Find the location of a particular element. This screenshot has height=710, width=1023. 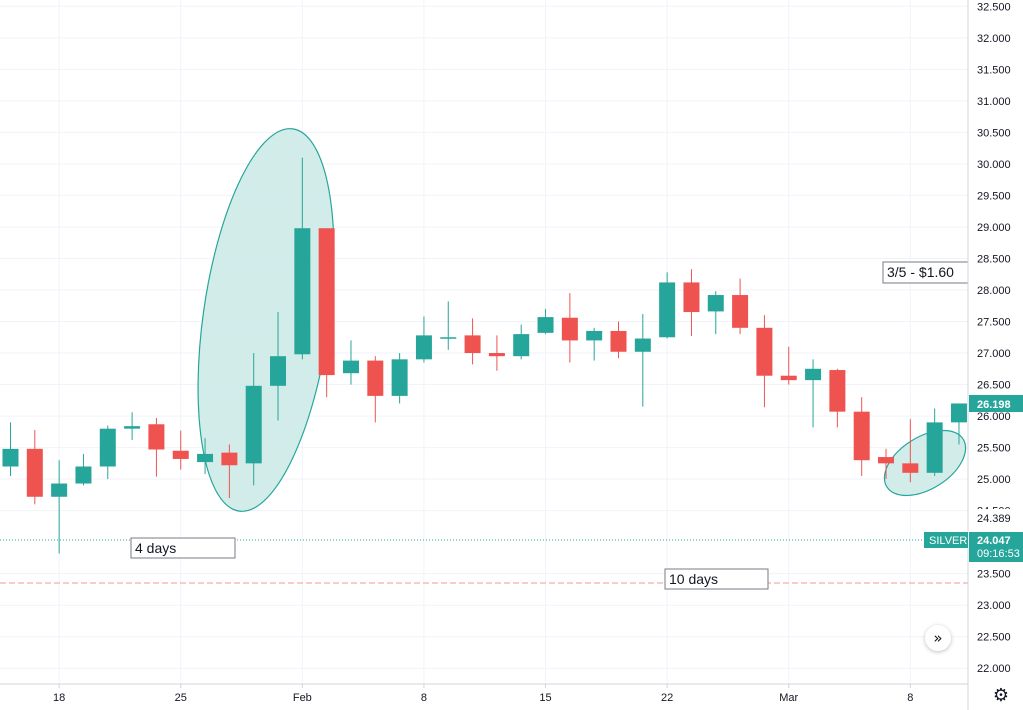

y-tick-label: 23.500 is located at coordinates (994, 575).